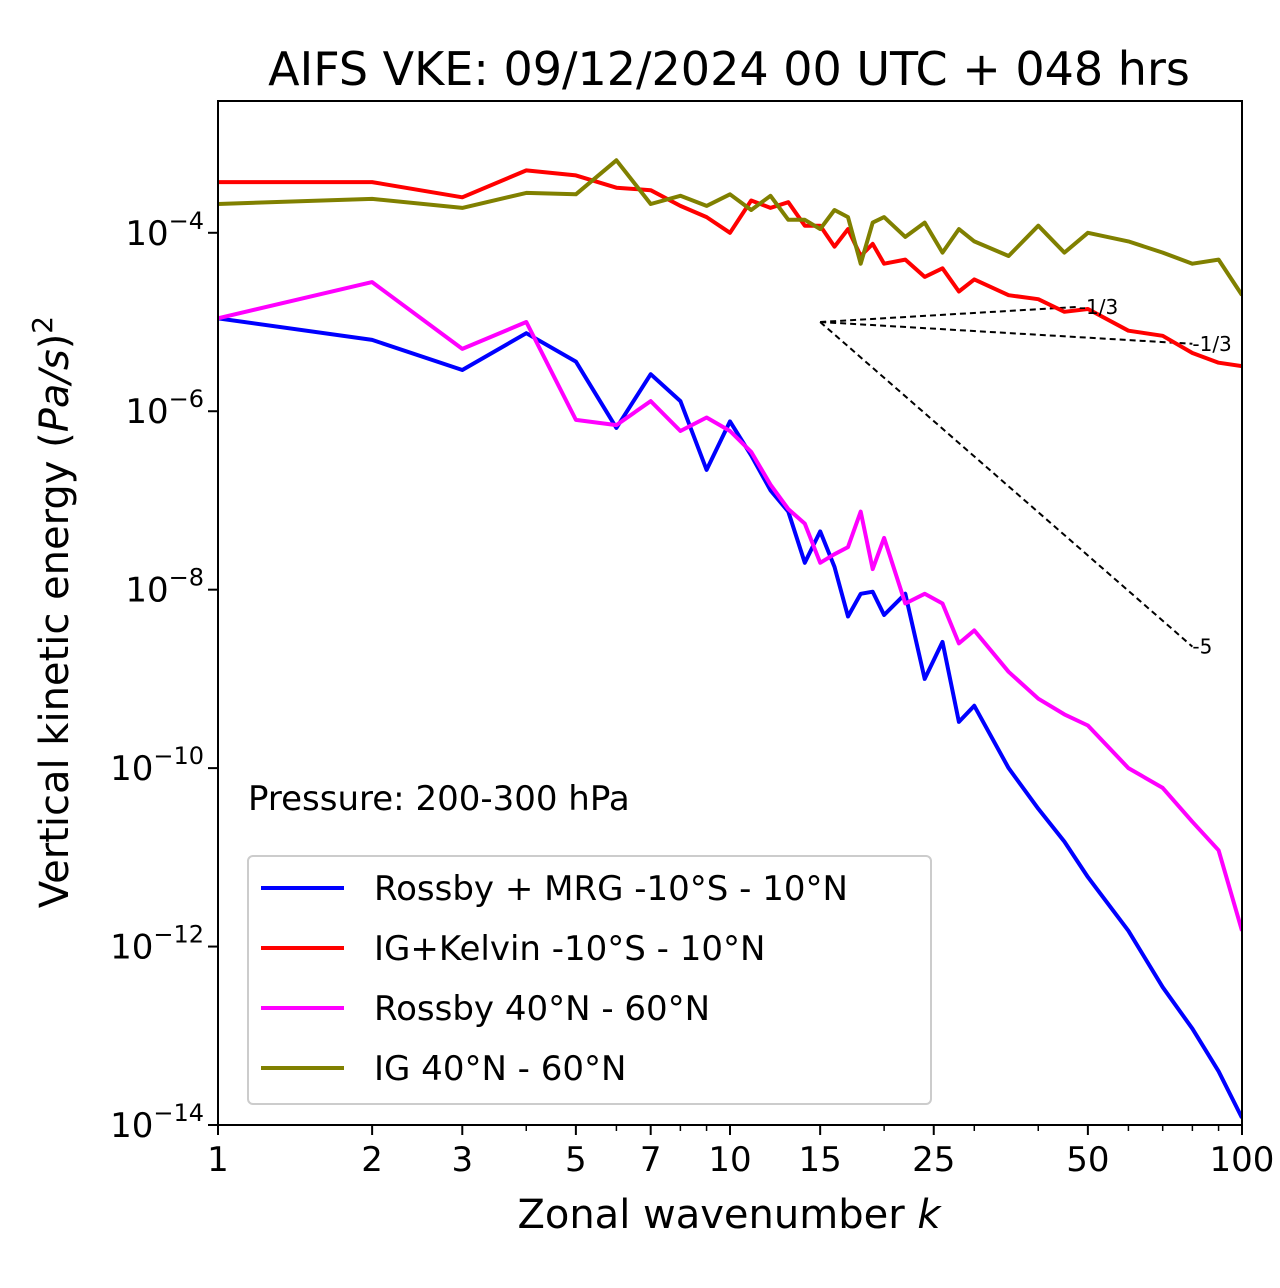  Describe the element at coordinates (1202, 647) in the screenshot. I see `reference-slope-label: -5` at that location.